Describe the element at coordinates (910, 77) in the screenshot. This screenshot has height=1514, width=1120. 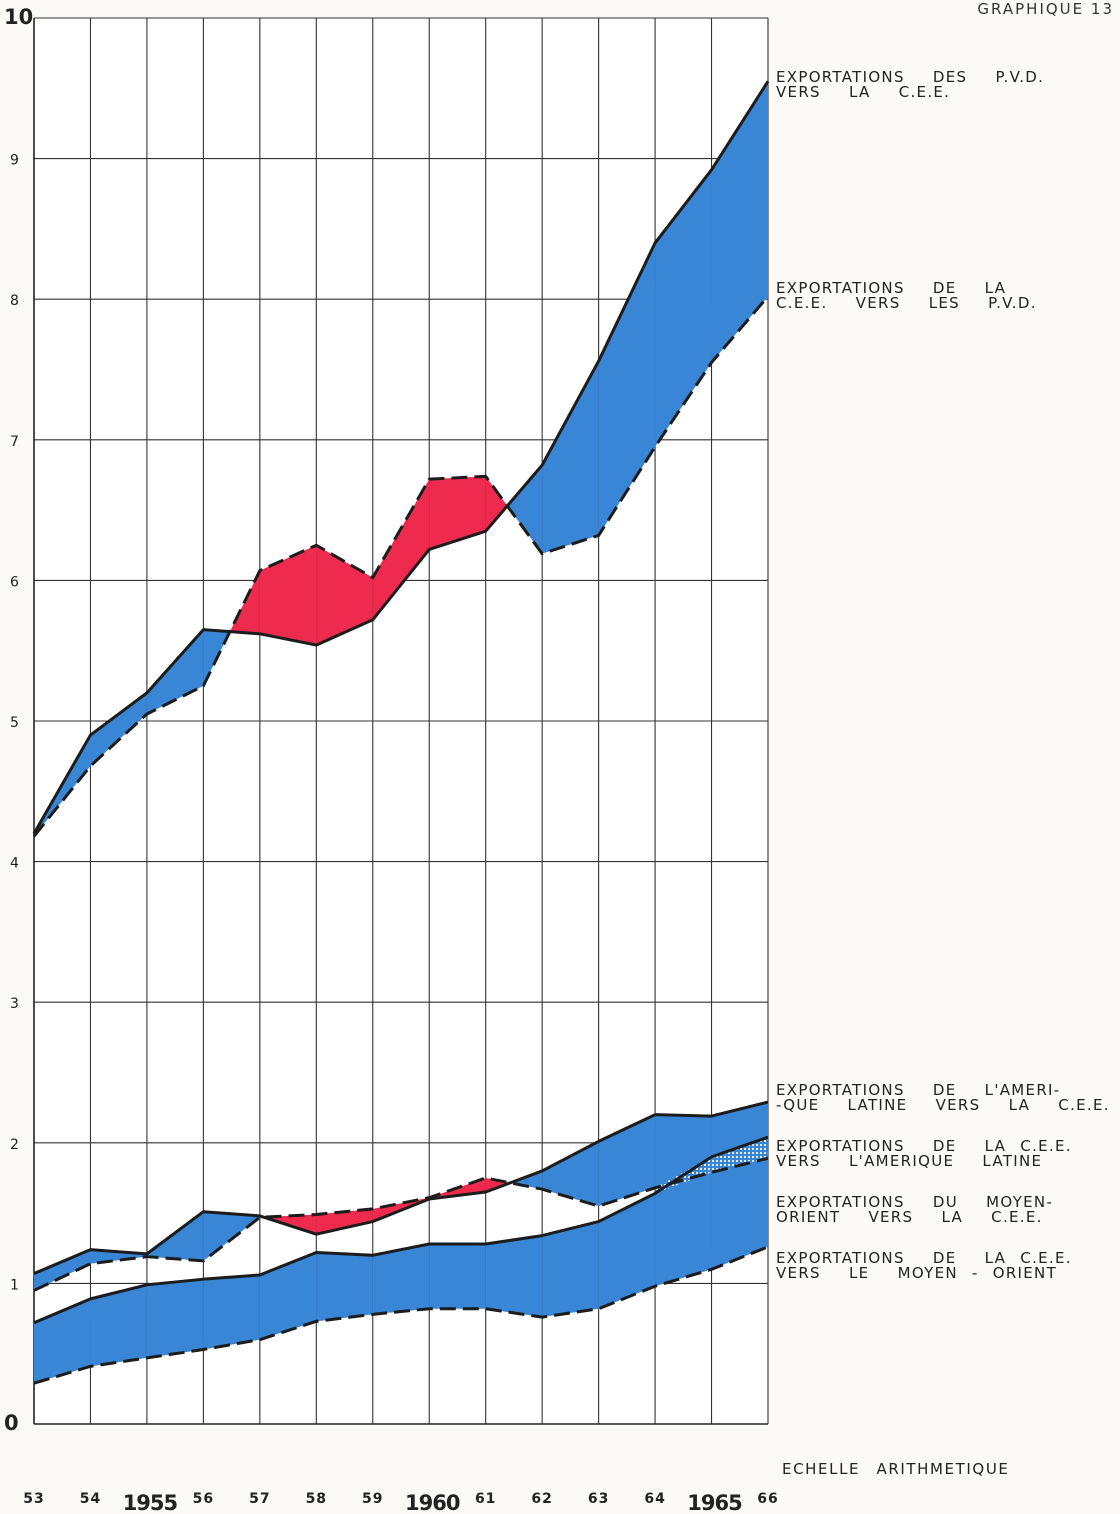
I see `legend-line: EXPORTATIONS DES P.V.D.` at that location.